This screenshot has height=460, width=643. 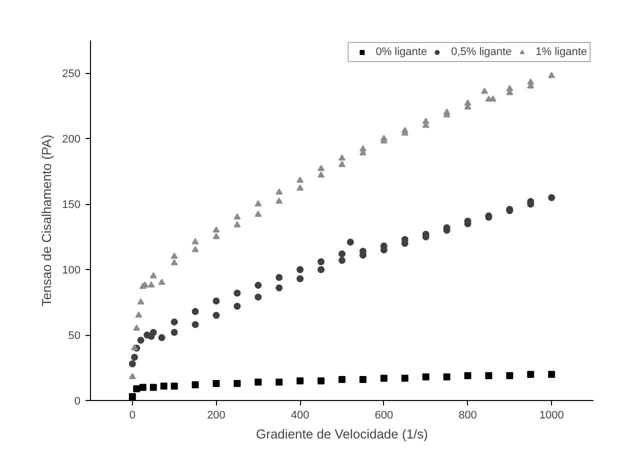 I want to click on y-tick-label: 200, so click(x=71, y=140).